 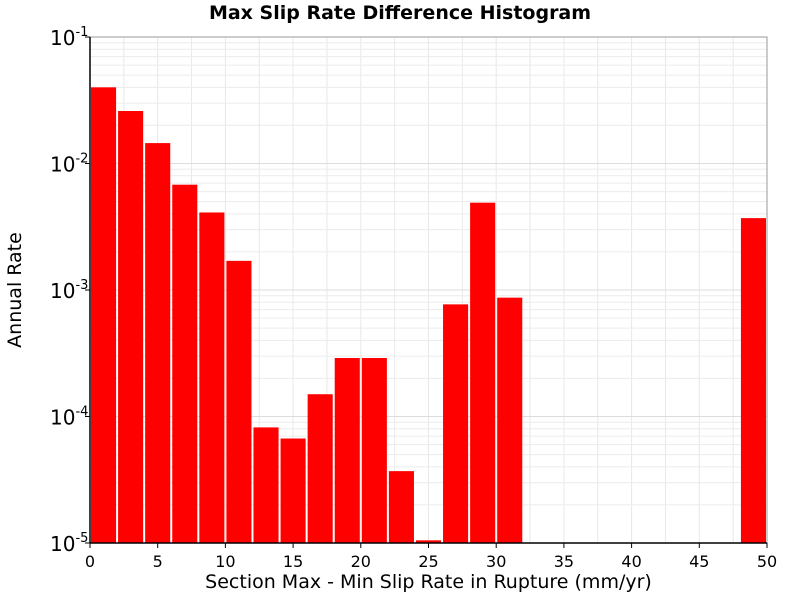 What do you see at coordinates (631, 561) in the screenshot?
I see `x-tick-label: 40` at bounding box center [631, 561].